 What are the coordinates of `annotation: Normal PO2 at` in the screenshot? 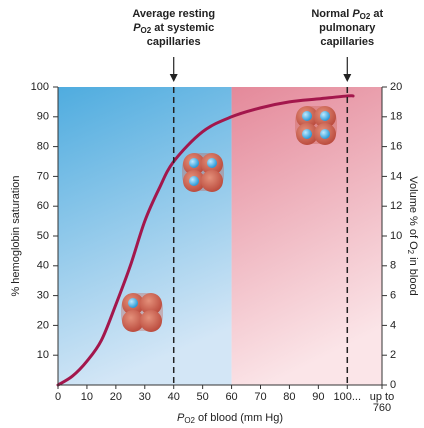 It's located at (347, 14).